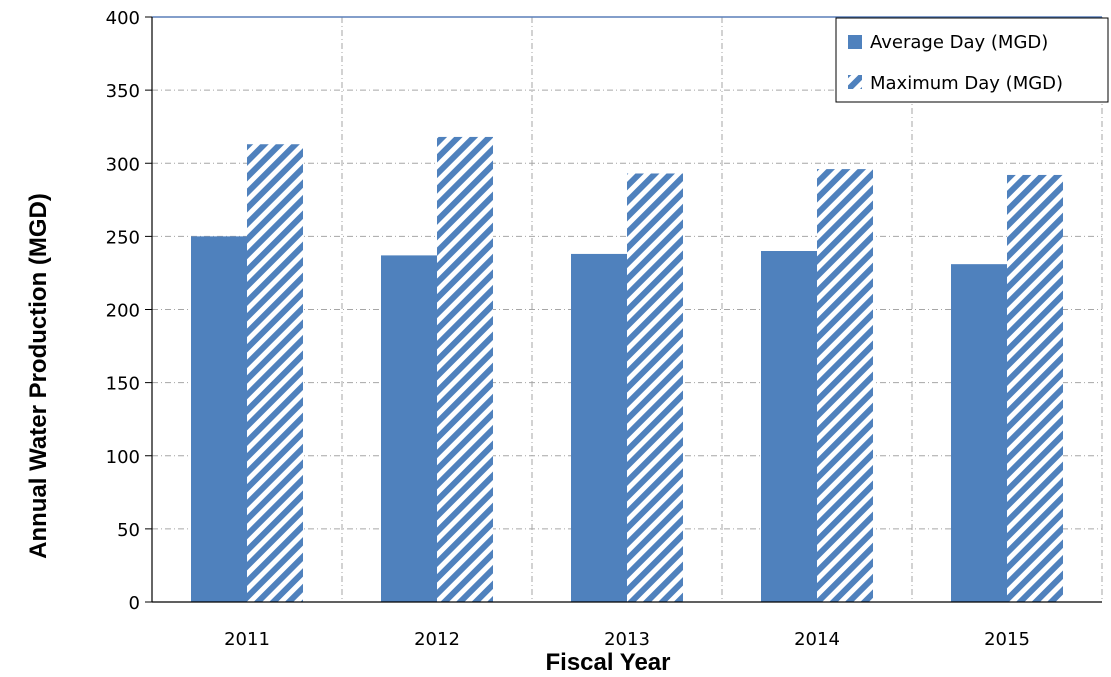  I want to click on legend-swatch-maximum-day, so click(855, 82).